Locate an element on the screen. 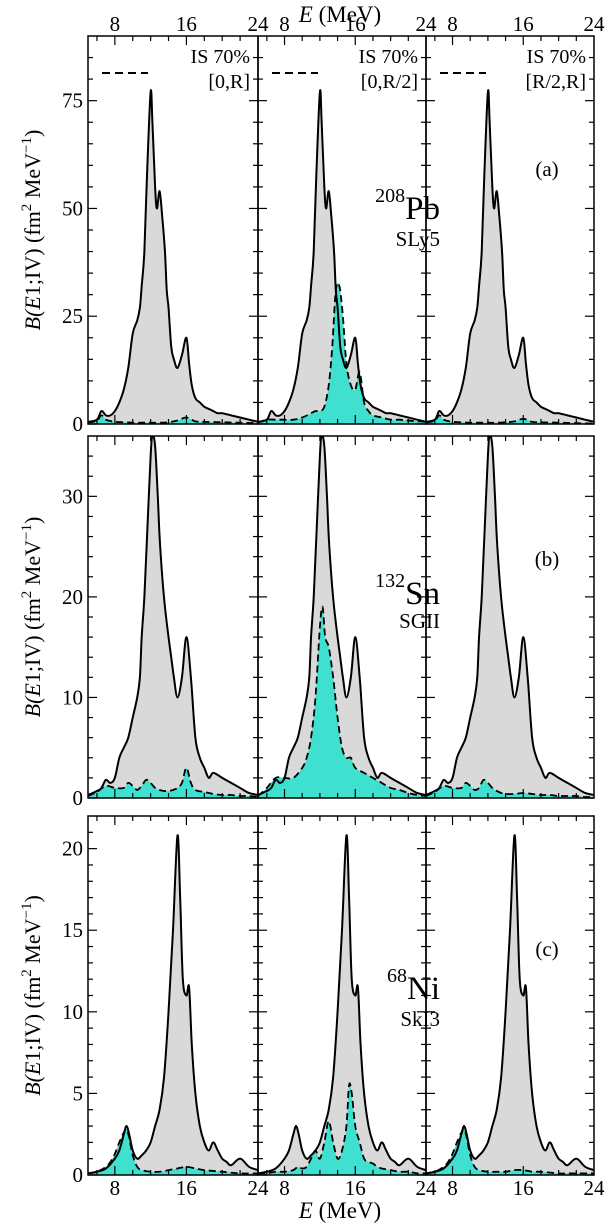  panel-a-col-2: 8 16 24 IS 70% [0,R/2] is located at coordinates (347, 218).